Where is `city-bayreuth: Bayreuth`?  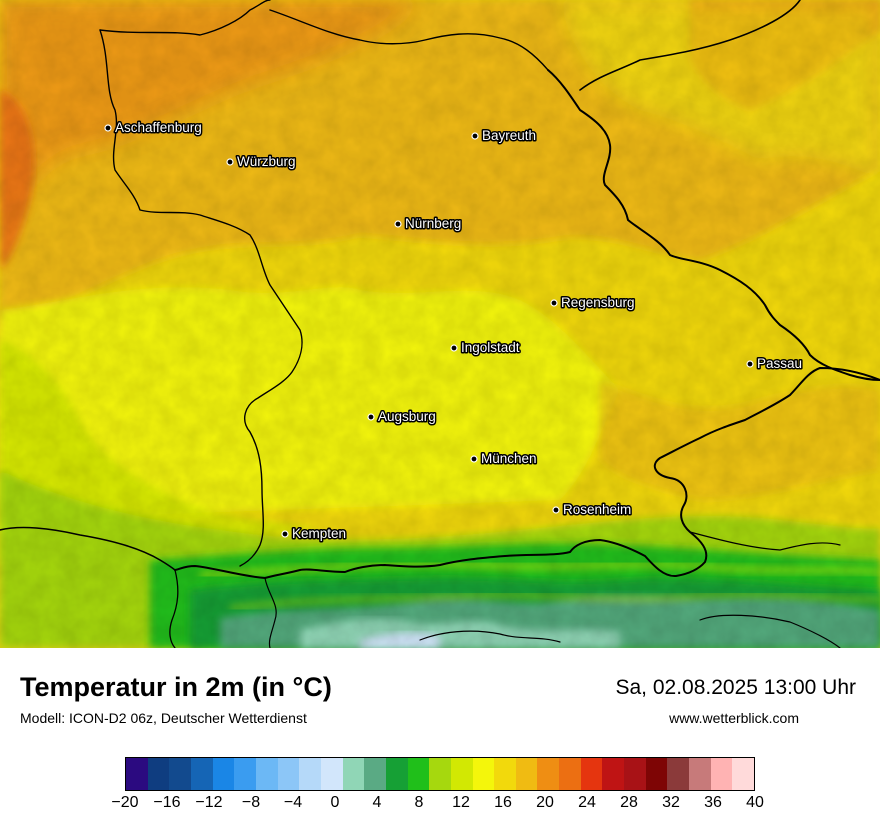
city-bayreuth: Bayreuth is located at coordinates (504, 136).